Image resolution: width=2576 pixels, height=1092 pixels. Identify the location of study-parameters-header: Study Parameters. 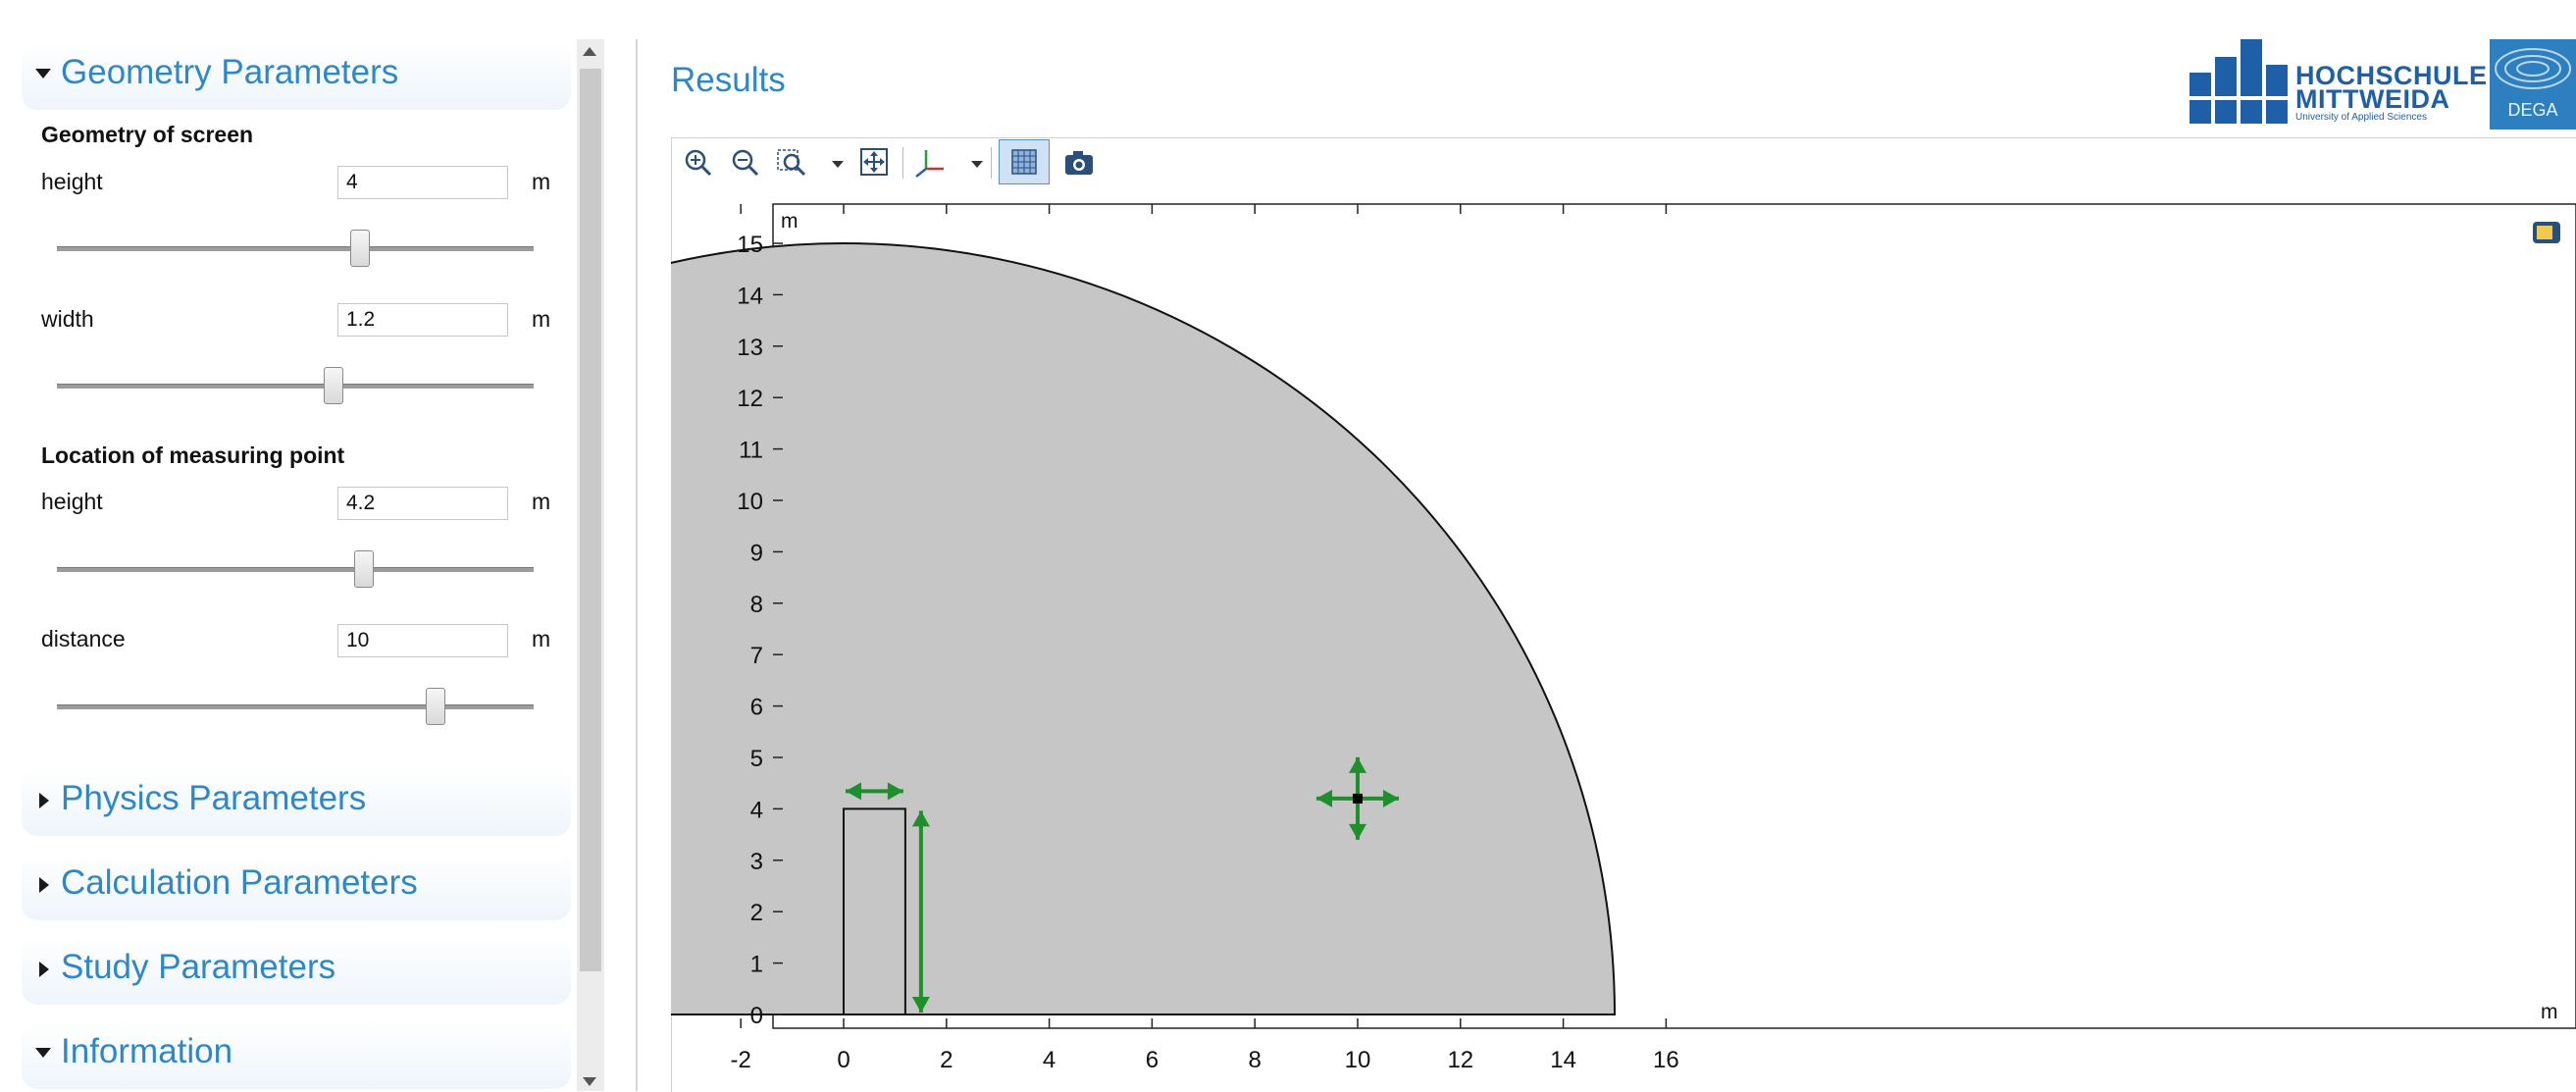
(296, 970).